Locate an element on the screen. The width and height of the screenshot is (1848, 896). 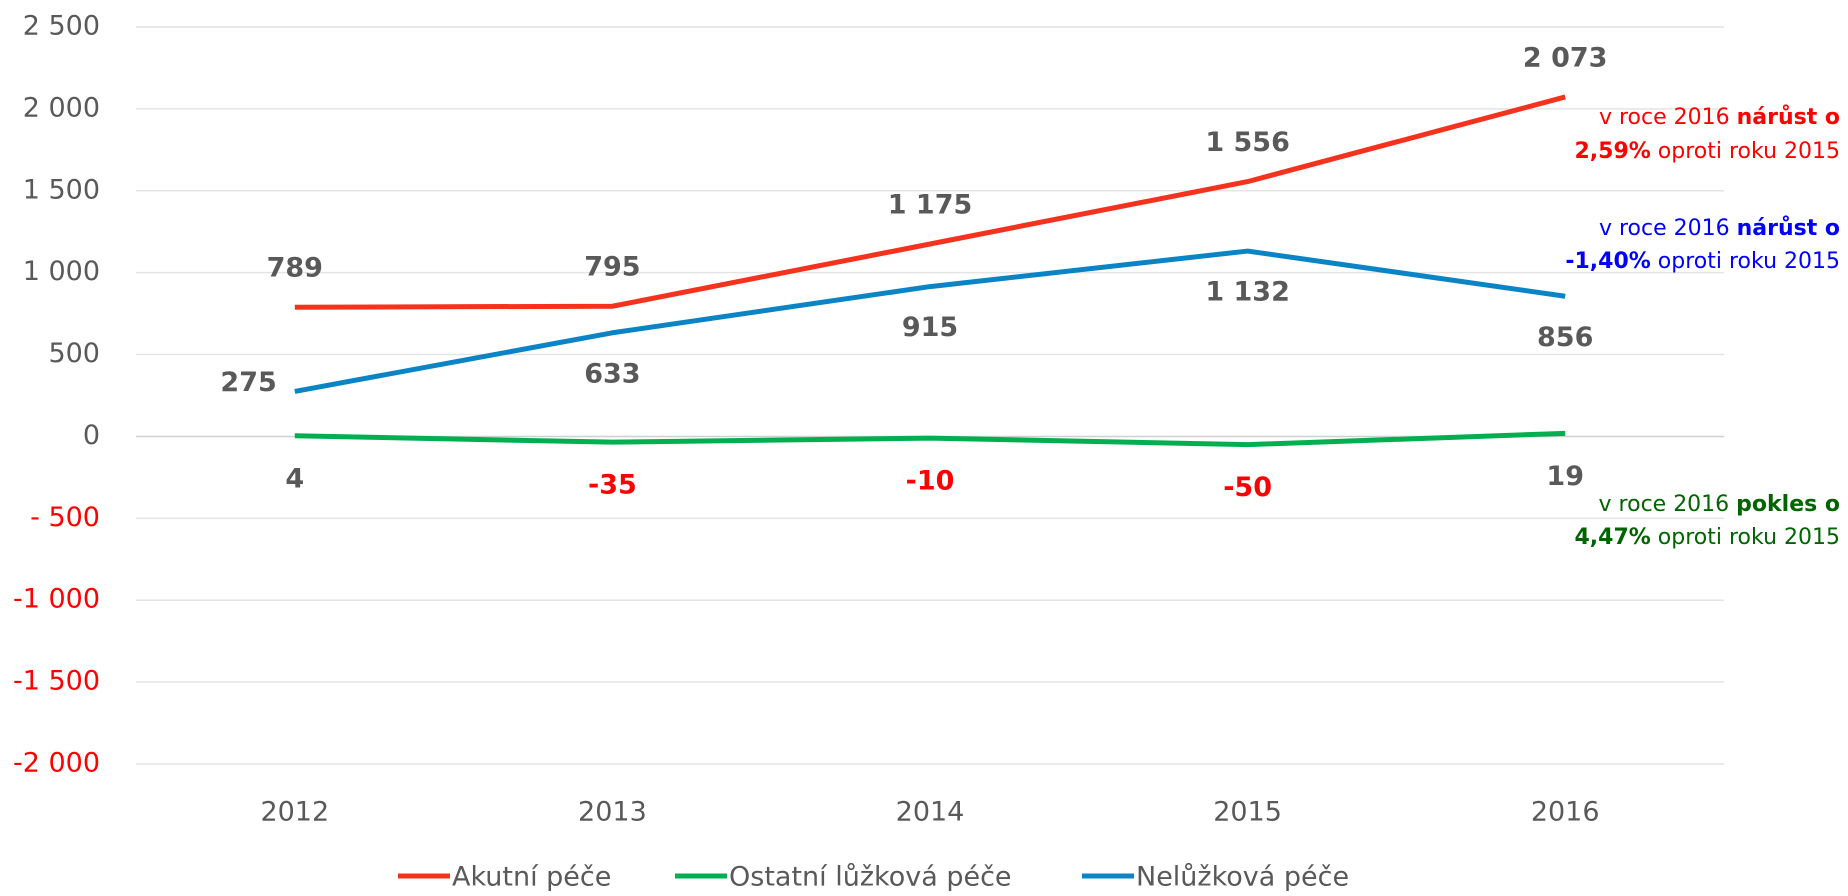
x-tick-label: 2013 is located at coordinates (612, 812).